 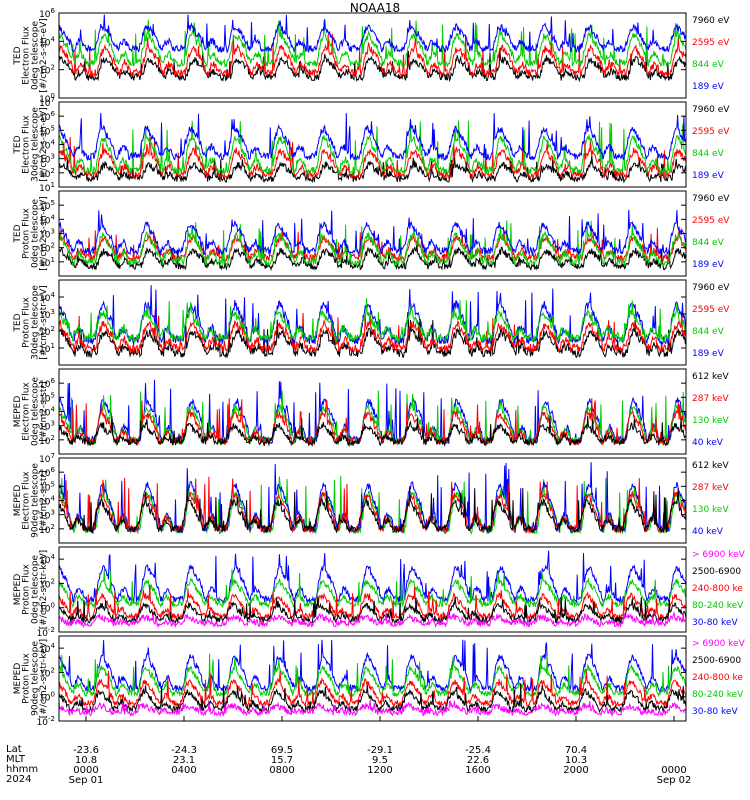 I want to click on legend-entry: 30-80 keV, so click(x=715, y=712).